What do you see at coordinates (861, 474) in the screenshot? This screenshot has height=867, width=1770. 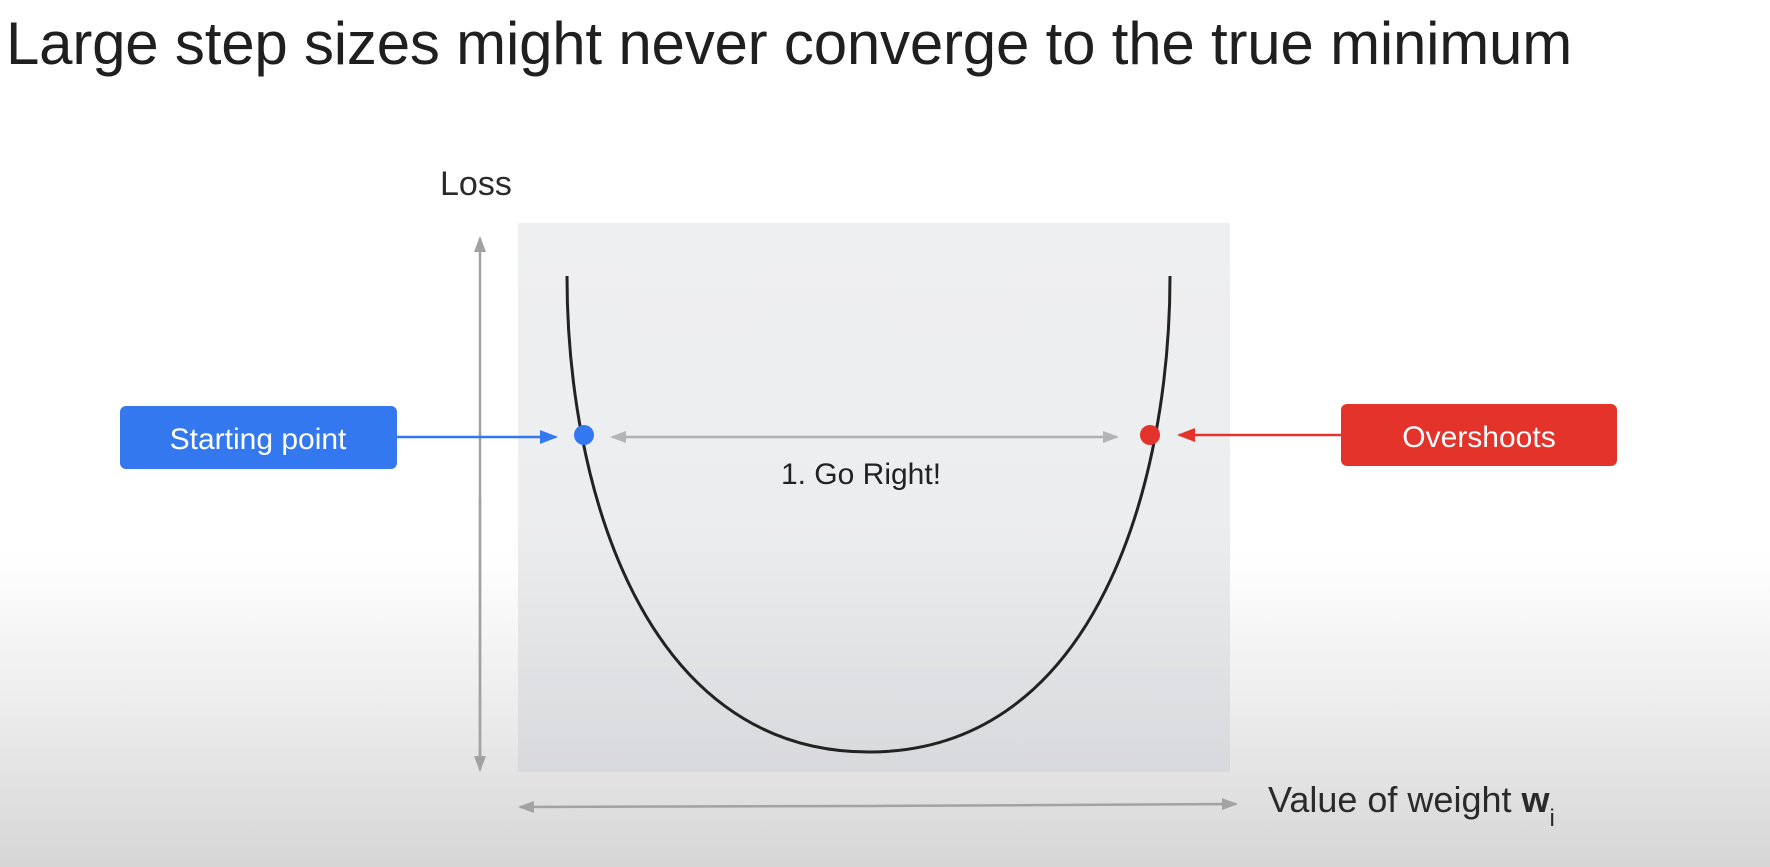 I see `step-annotation: 1. Go Right!` at bounding box center [861, 474].